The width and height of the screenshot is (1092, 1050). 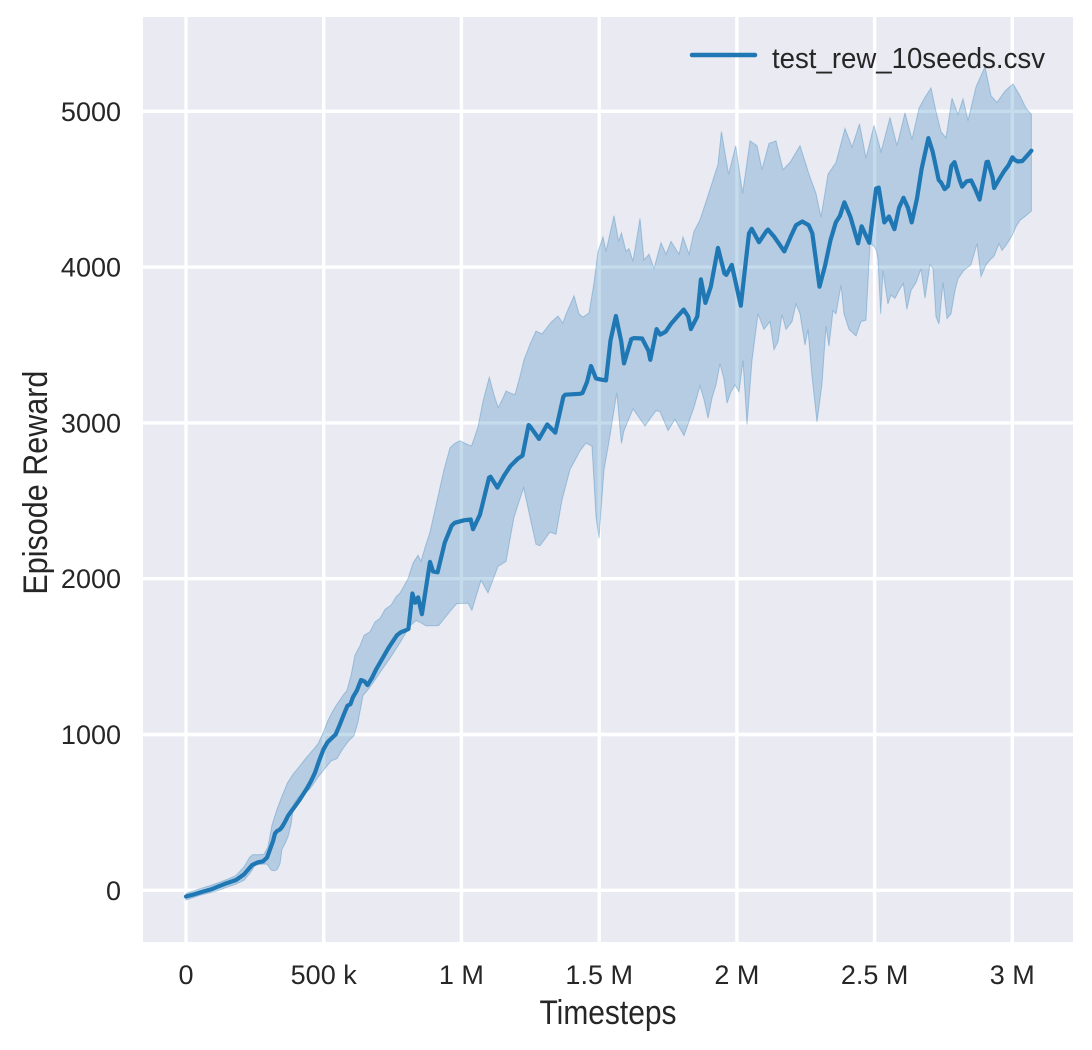 I want to click on svg-text: 1.5 M, so click(x=599, y=975).